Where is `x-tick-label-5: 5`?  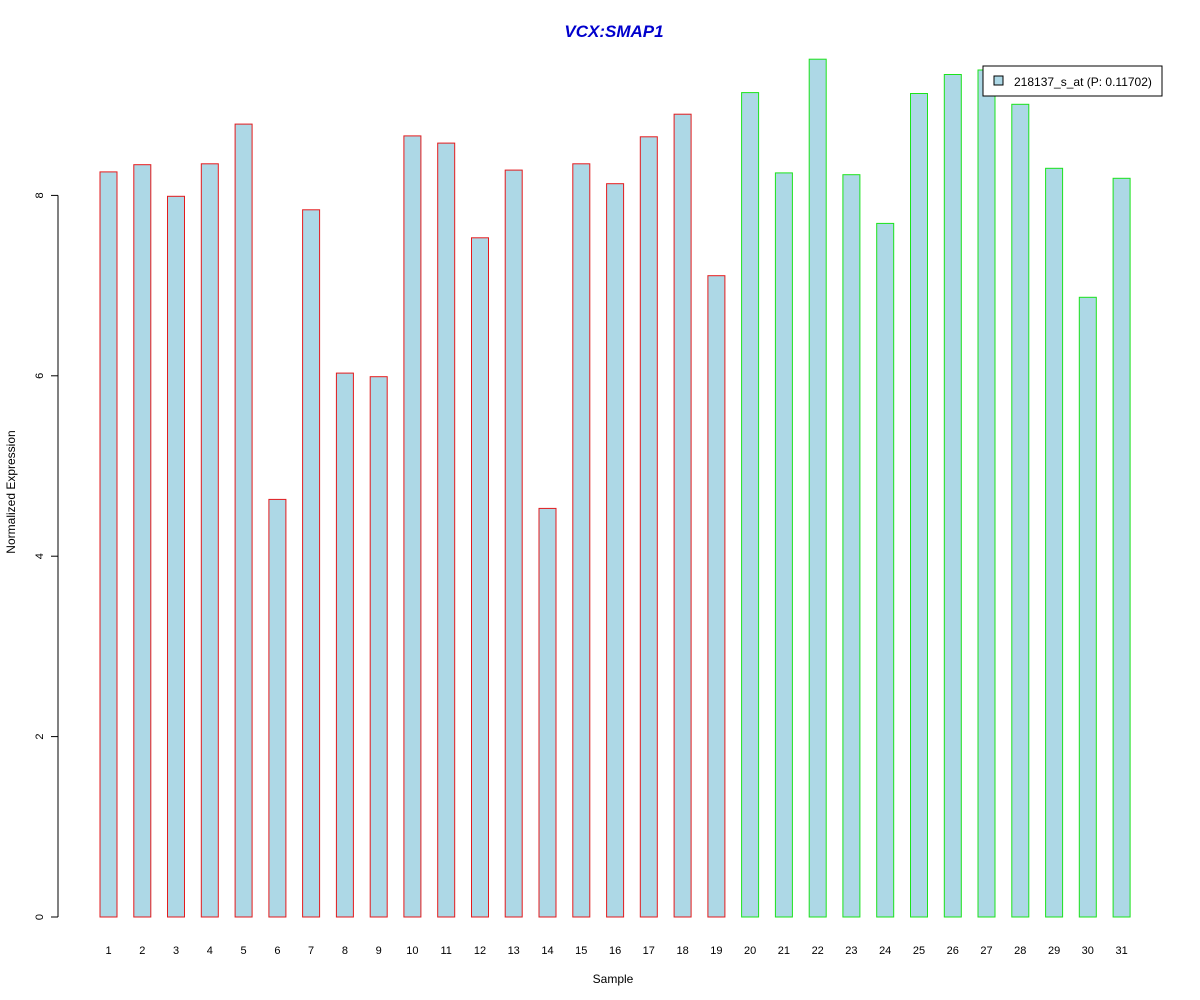
x-tick-label-5: 5 is located at coordinates (244, 951).